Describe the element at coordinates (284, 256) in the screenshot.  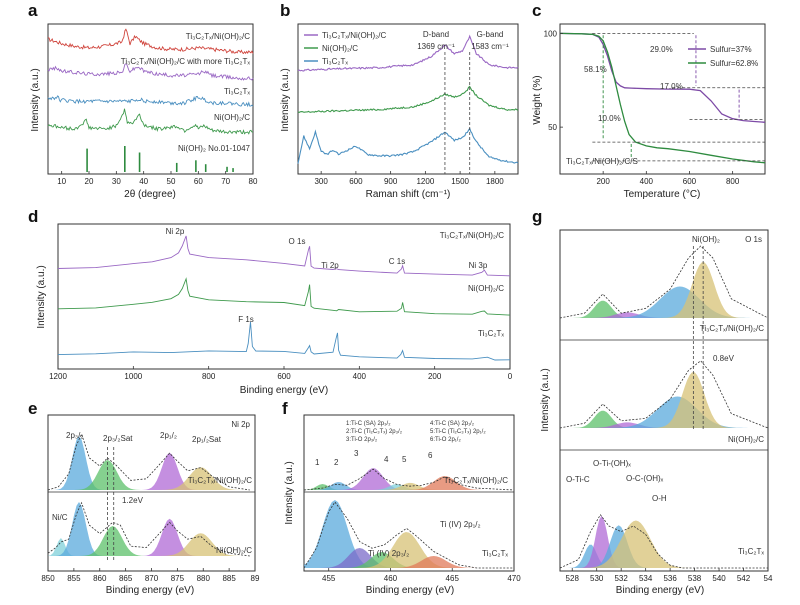
I see `panel-d-series-1-line` at that location.